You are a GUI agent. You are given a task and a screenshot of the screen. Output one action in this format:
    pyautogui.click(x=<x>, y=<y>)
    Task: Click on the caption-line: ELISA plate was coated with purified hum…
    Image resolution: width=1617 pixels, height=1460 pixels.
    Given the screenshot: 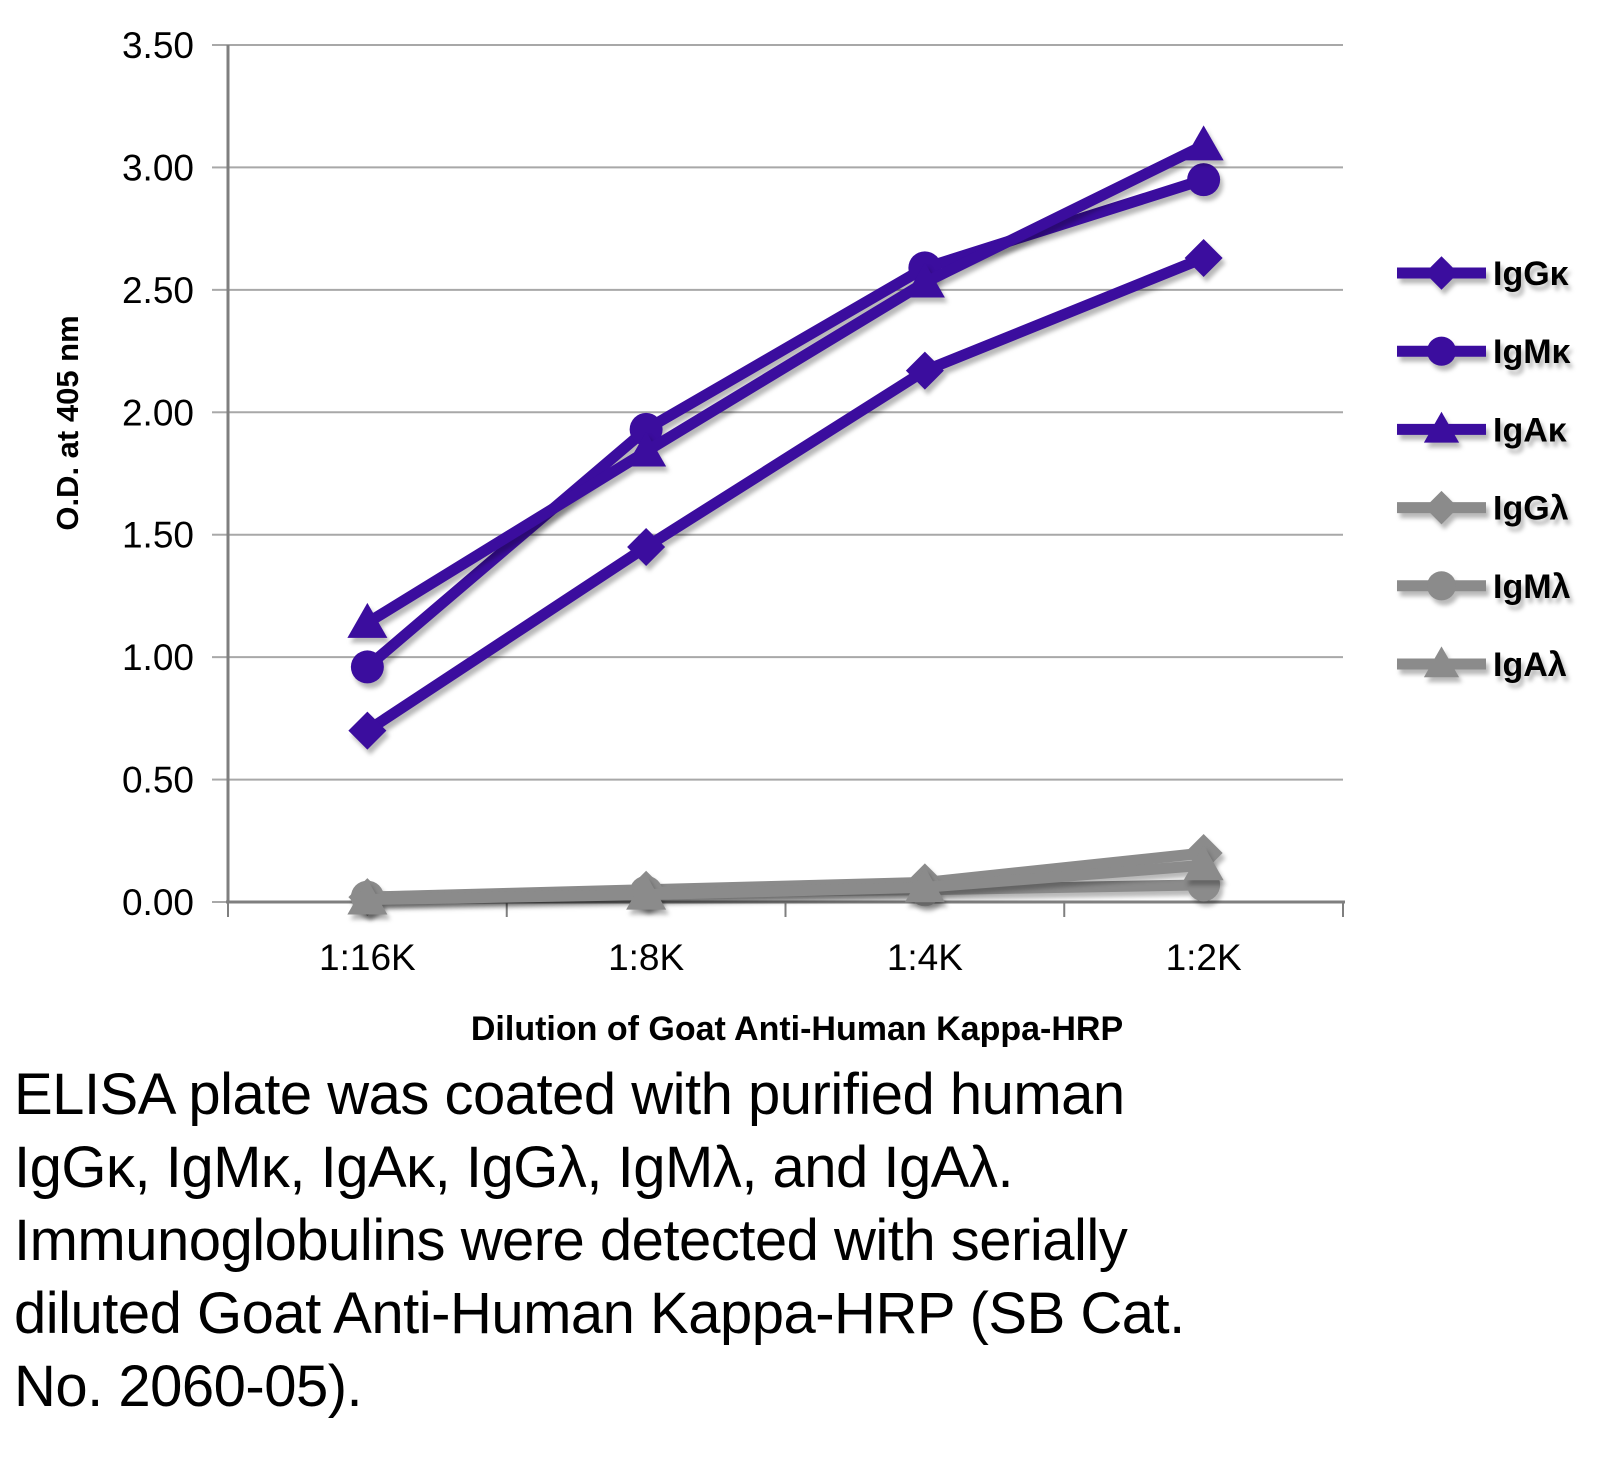 What is the action you would take?
    pyautogui.click(x=569, y=1094)
    